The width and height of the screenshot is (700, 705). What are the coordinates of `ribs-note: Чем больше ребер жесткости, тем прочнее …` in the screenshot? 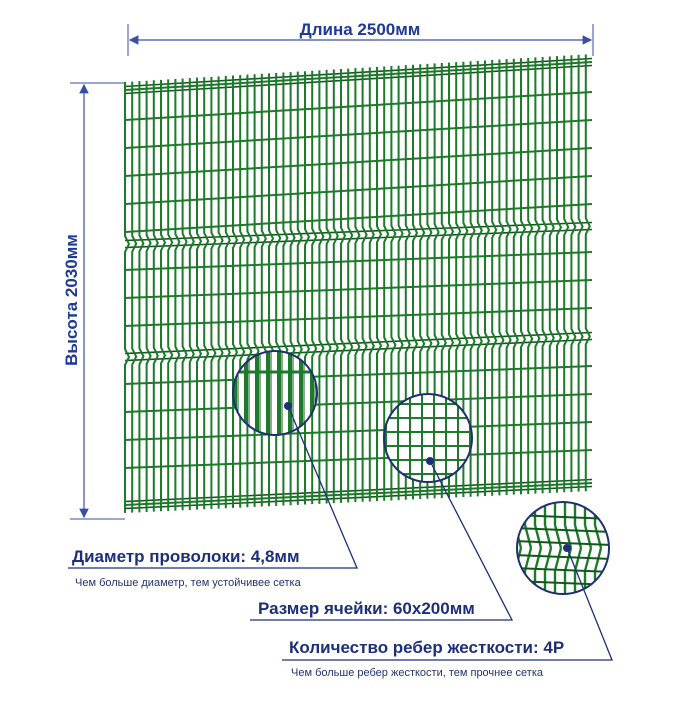 It's located at (417, 673).